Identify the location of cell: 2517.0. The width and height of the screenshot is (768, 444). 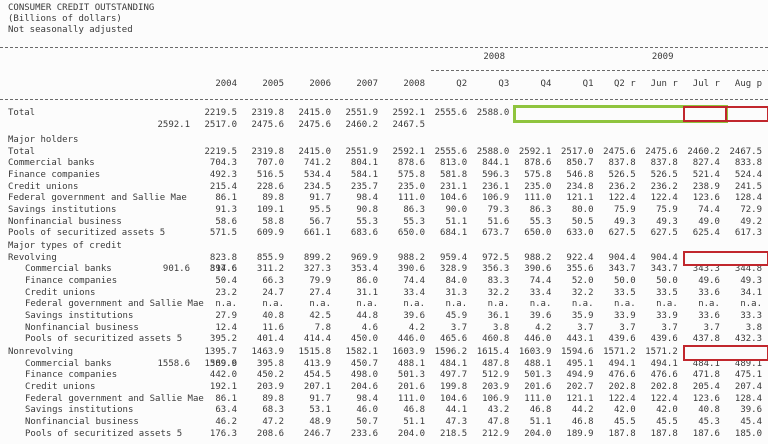
(220, 124).